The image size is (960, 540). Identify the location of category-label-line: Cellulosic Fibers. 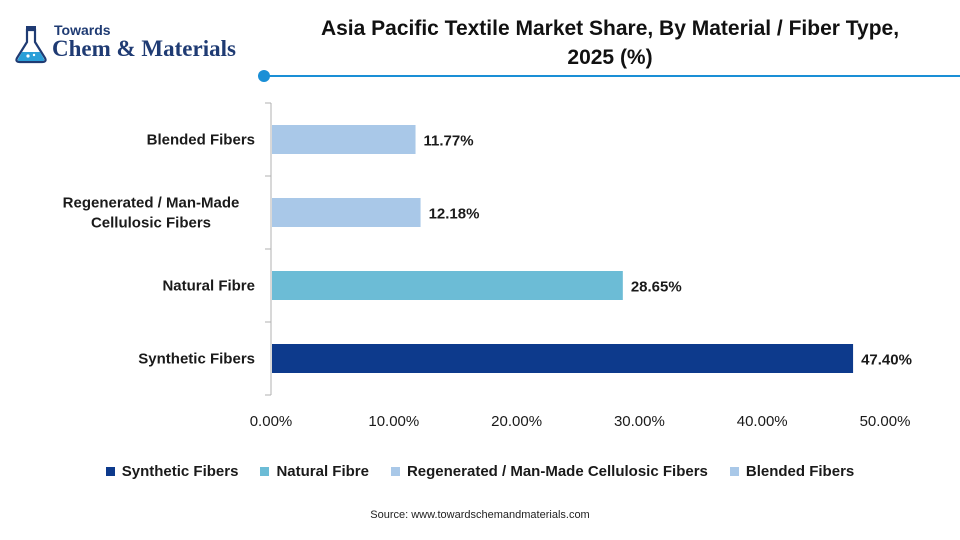
(151, 223).